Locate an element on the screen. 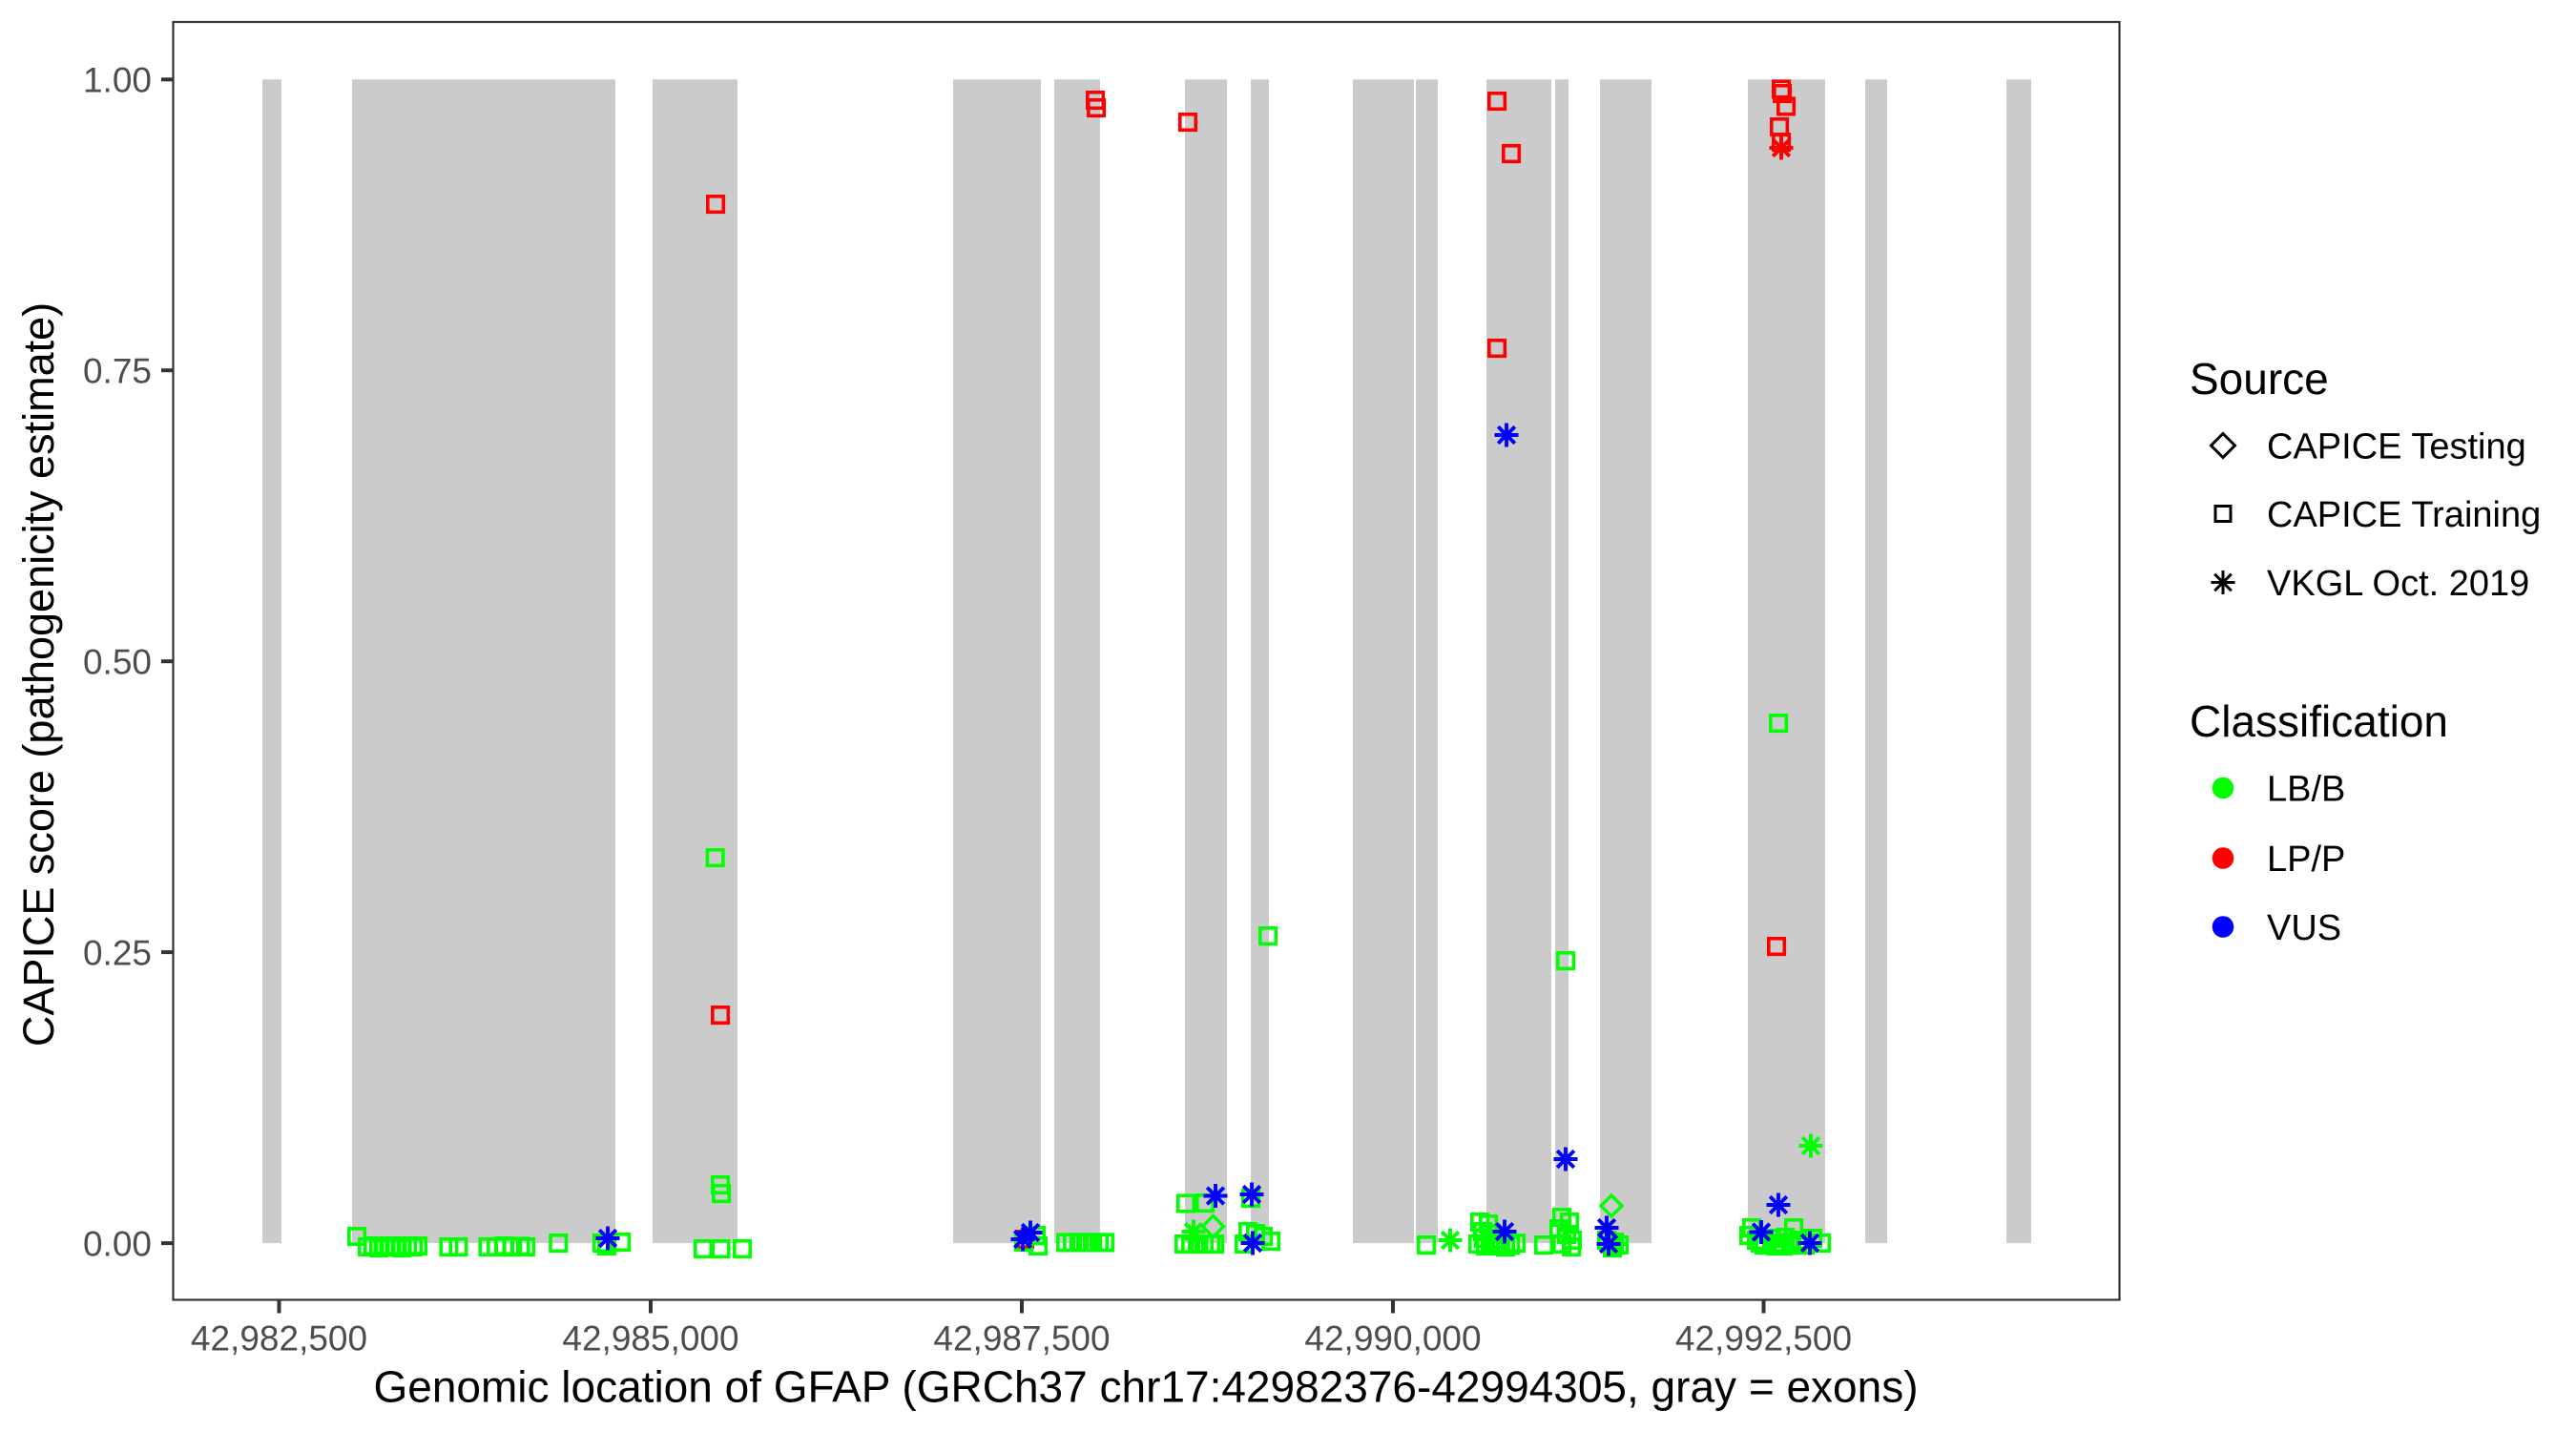  svg-text: CAPICE Training is located at coordinates (2404, 515).